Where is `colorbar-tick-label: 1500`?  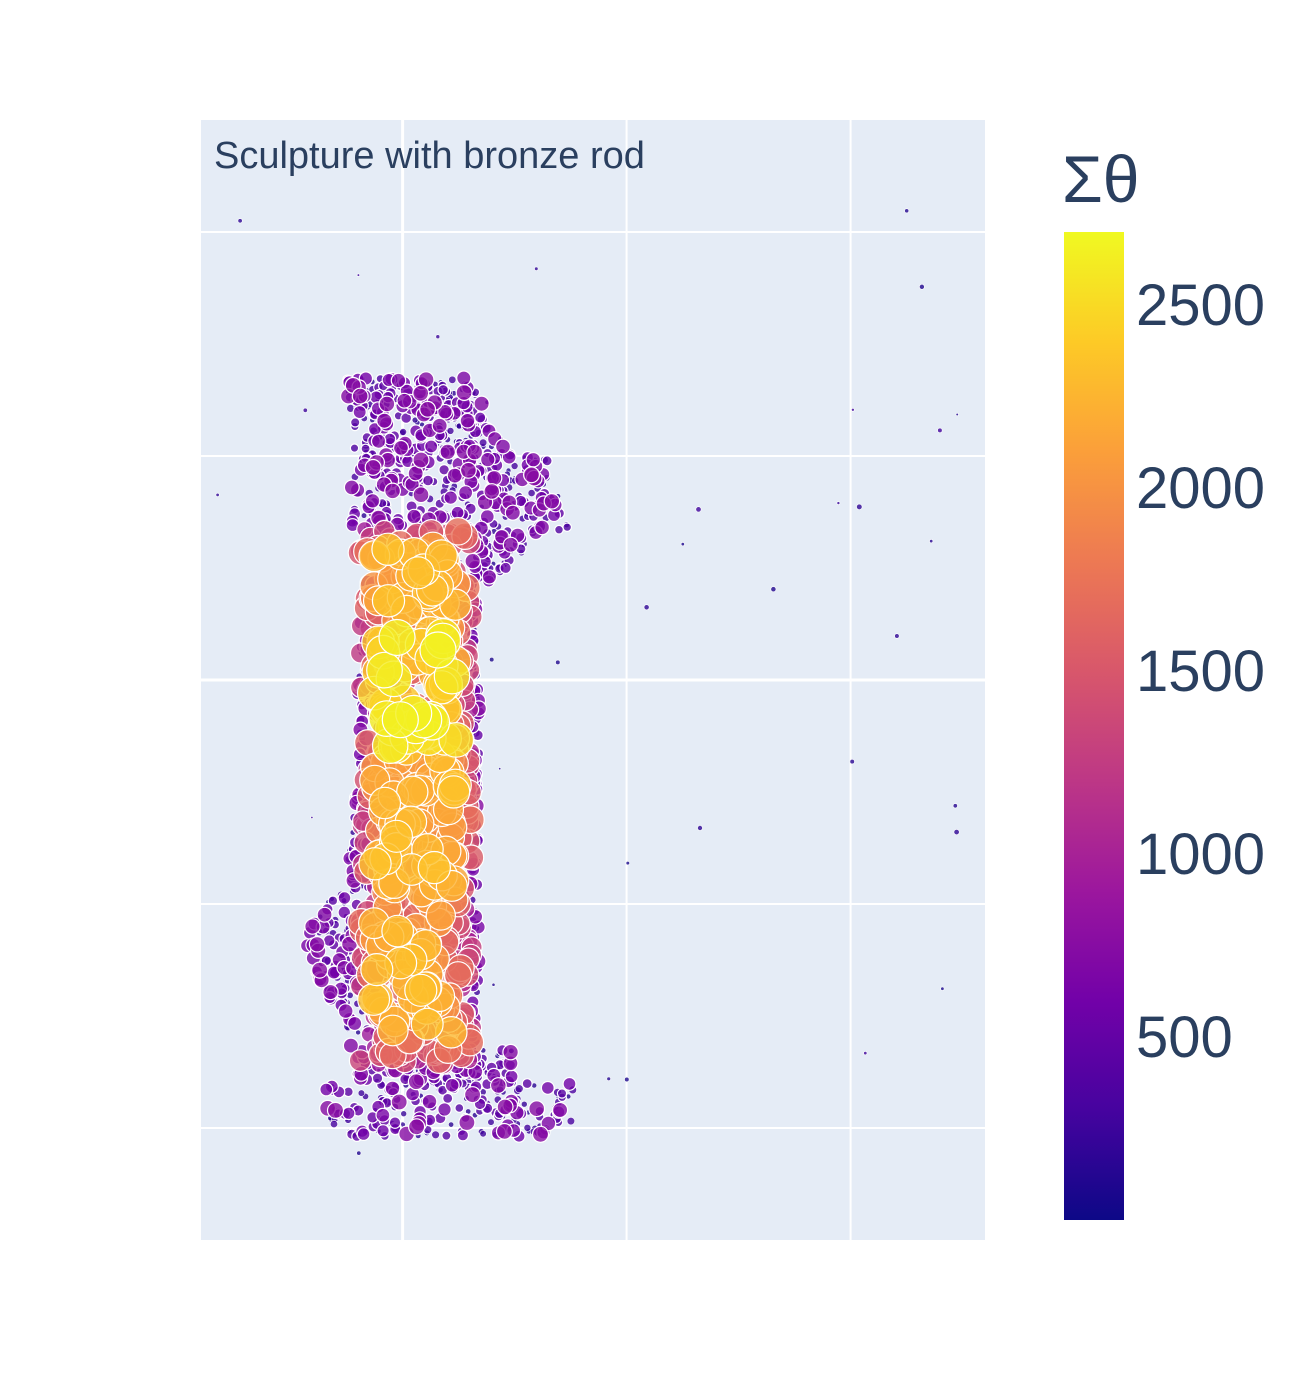 colorbar-tick-label: 1500 is located at coordinates (1200, 671).